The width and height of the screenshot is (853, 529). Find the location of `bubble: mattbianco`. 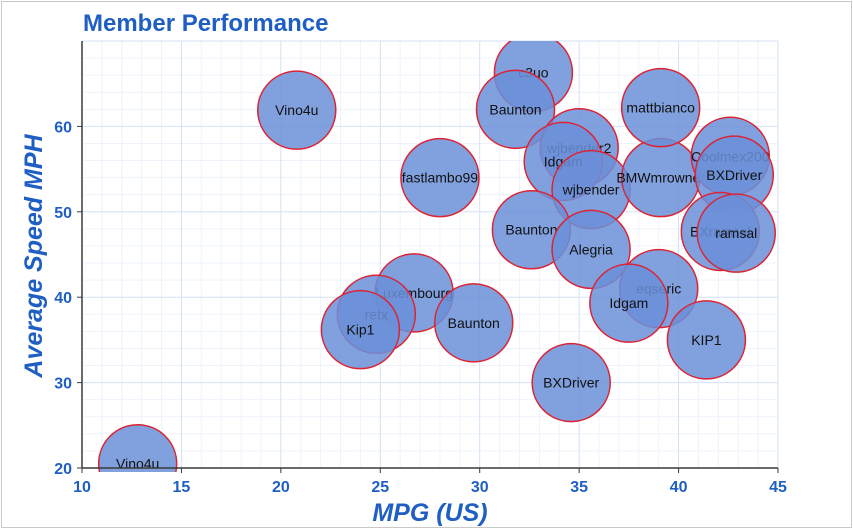

bubble: mattbianco is located at coordinates (660, 107).